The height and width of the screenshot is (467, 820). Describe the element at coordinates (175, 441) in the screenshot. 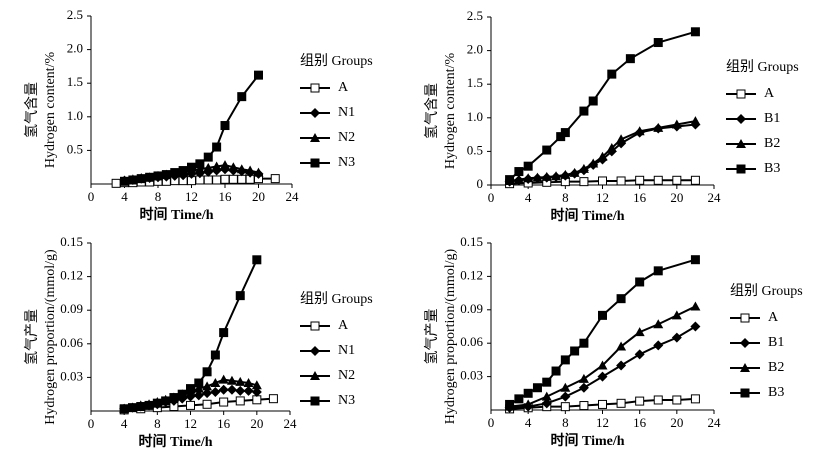

I see `x-axis-label: 时间 Time/h` at that location.